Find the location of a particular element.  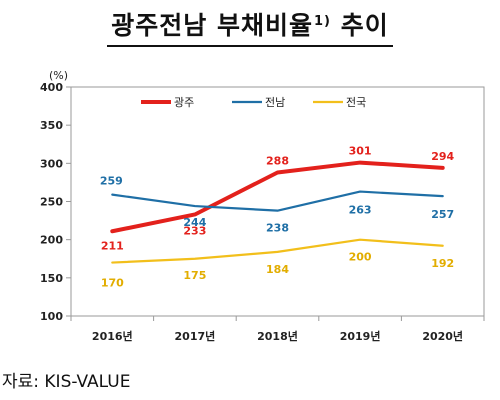

data-label: 192 is located at coordinates (442, 263).